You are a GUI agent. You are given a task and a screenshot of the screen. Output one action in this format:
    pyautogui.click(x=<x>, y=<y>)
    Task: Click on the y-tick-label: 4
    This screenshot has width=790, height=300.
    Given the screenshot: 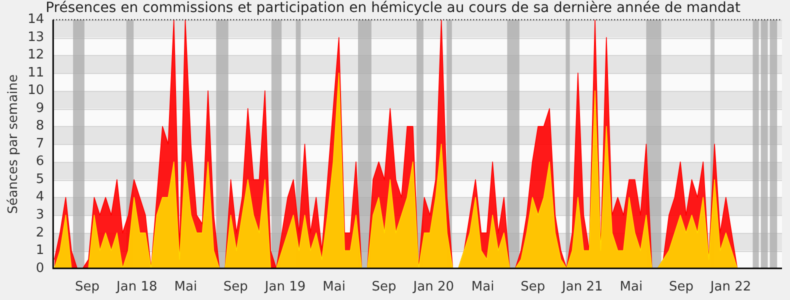 What is the action you would take?
    pyautogui.click(x=40, y=197)
    